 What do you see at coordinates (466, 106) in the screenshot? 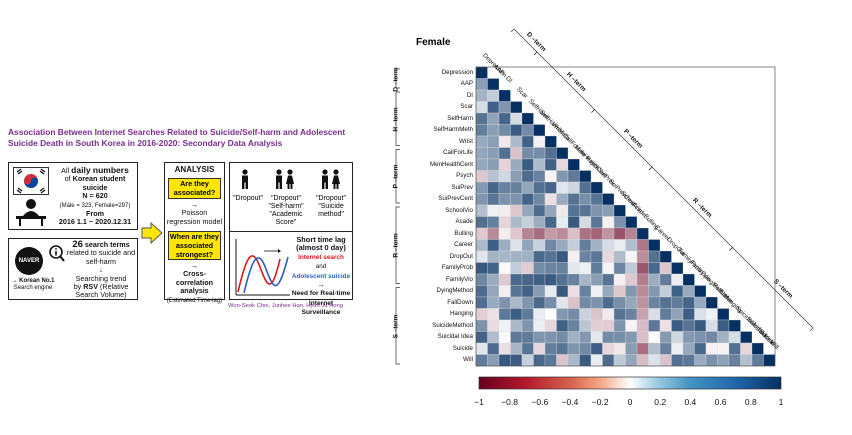
I see `row-label: Scar` at bounding box center [466, 106].